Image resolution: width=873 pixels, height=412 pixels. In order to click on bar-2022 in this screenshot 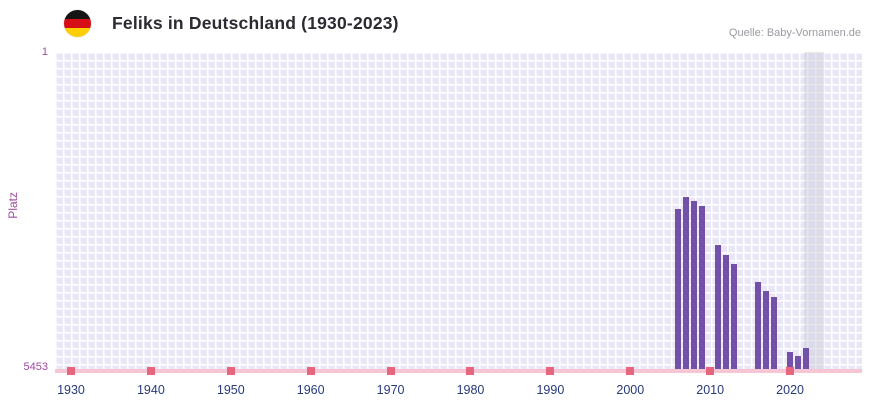, I will do `click(806, 359)`.